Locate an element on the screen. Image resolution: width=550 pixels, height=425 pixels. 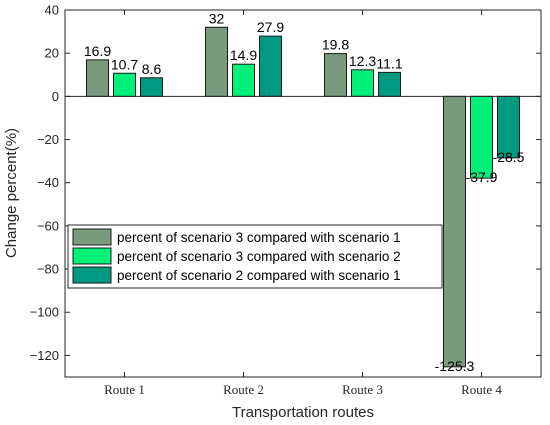
y-axis-title: Change percent(%) is located at coordinates (11, 193).